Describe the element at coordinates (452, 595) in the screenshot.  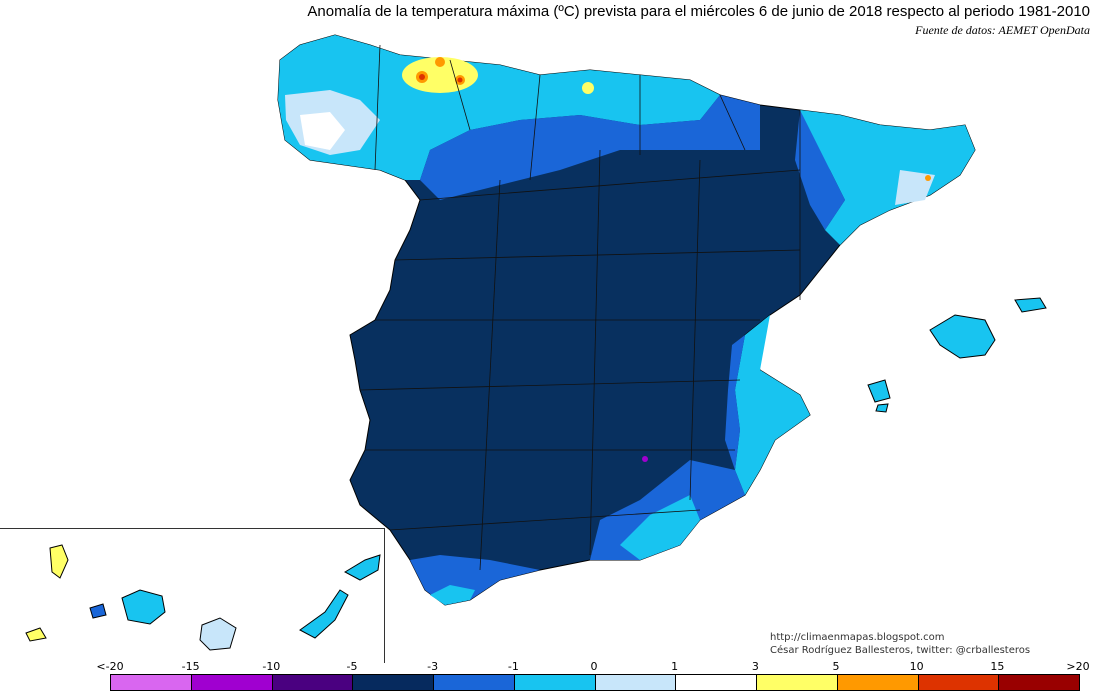
I see `south-coast-light` at that location.